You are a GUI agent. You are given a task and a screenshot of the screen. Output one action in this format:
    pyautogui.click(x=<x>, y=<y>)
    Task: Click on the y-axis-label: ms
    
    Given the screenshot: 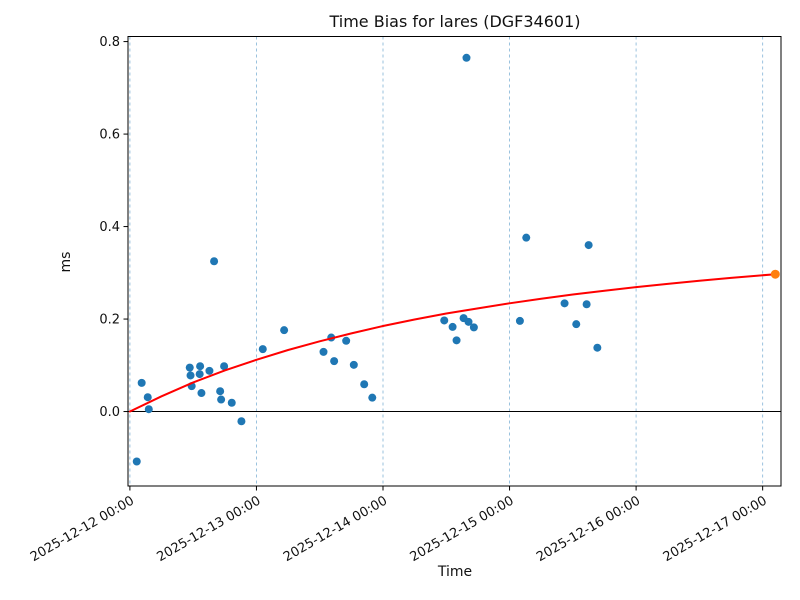 What is the action you would take?
    pyautogui.click(x=66, y=262)
    